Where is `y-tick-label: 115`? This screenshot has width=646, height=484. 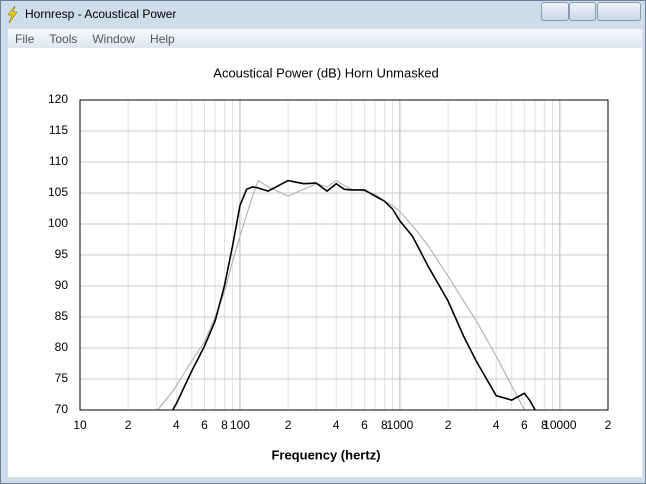
y-tick-label: 115 is located at coordinates (58, 130).